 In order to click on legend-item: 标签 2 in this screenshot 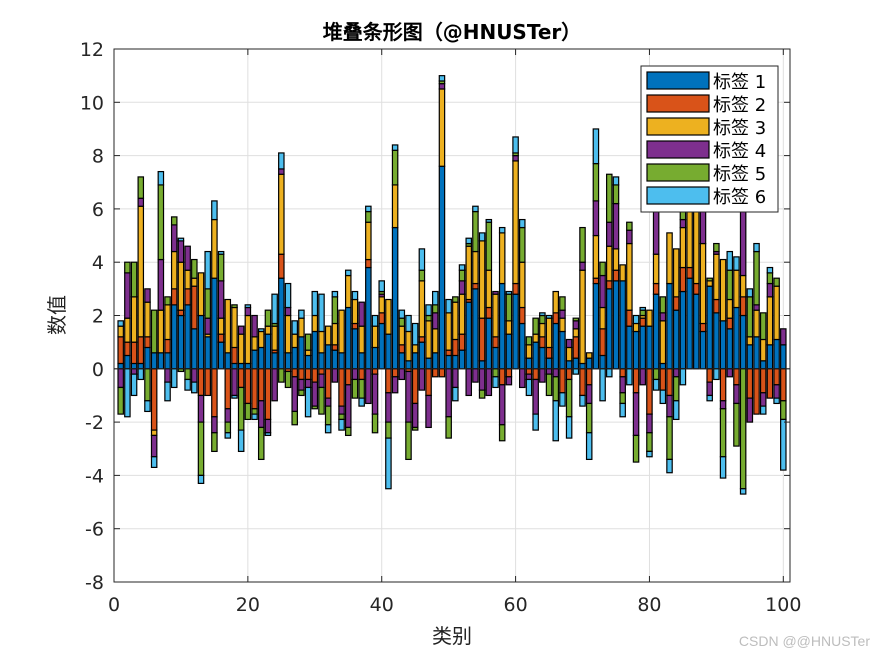, I will do `click(706, 105)`.